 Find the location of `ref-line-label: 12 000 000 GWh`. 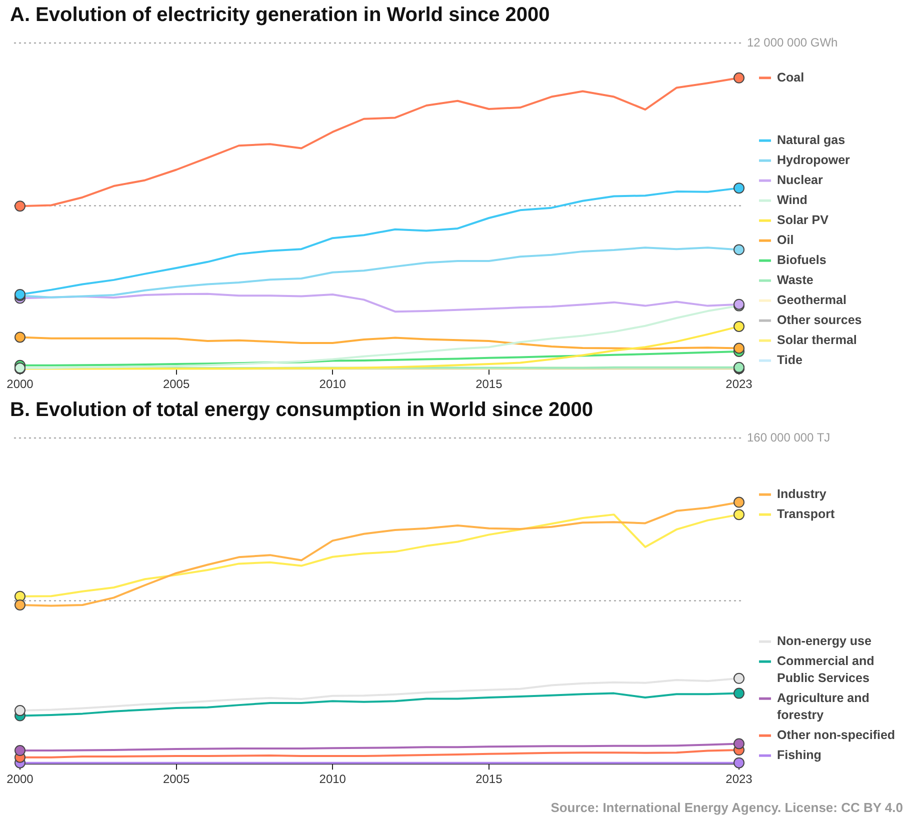

ref-line-label: 12 000 000 GWh is located at coordinates (792, 42).